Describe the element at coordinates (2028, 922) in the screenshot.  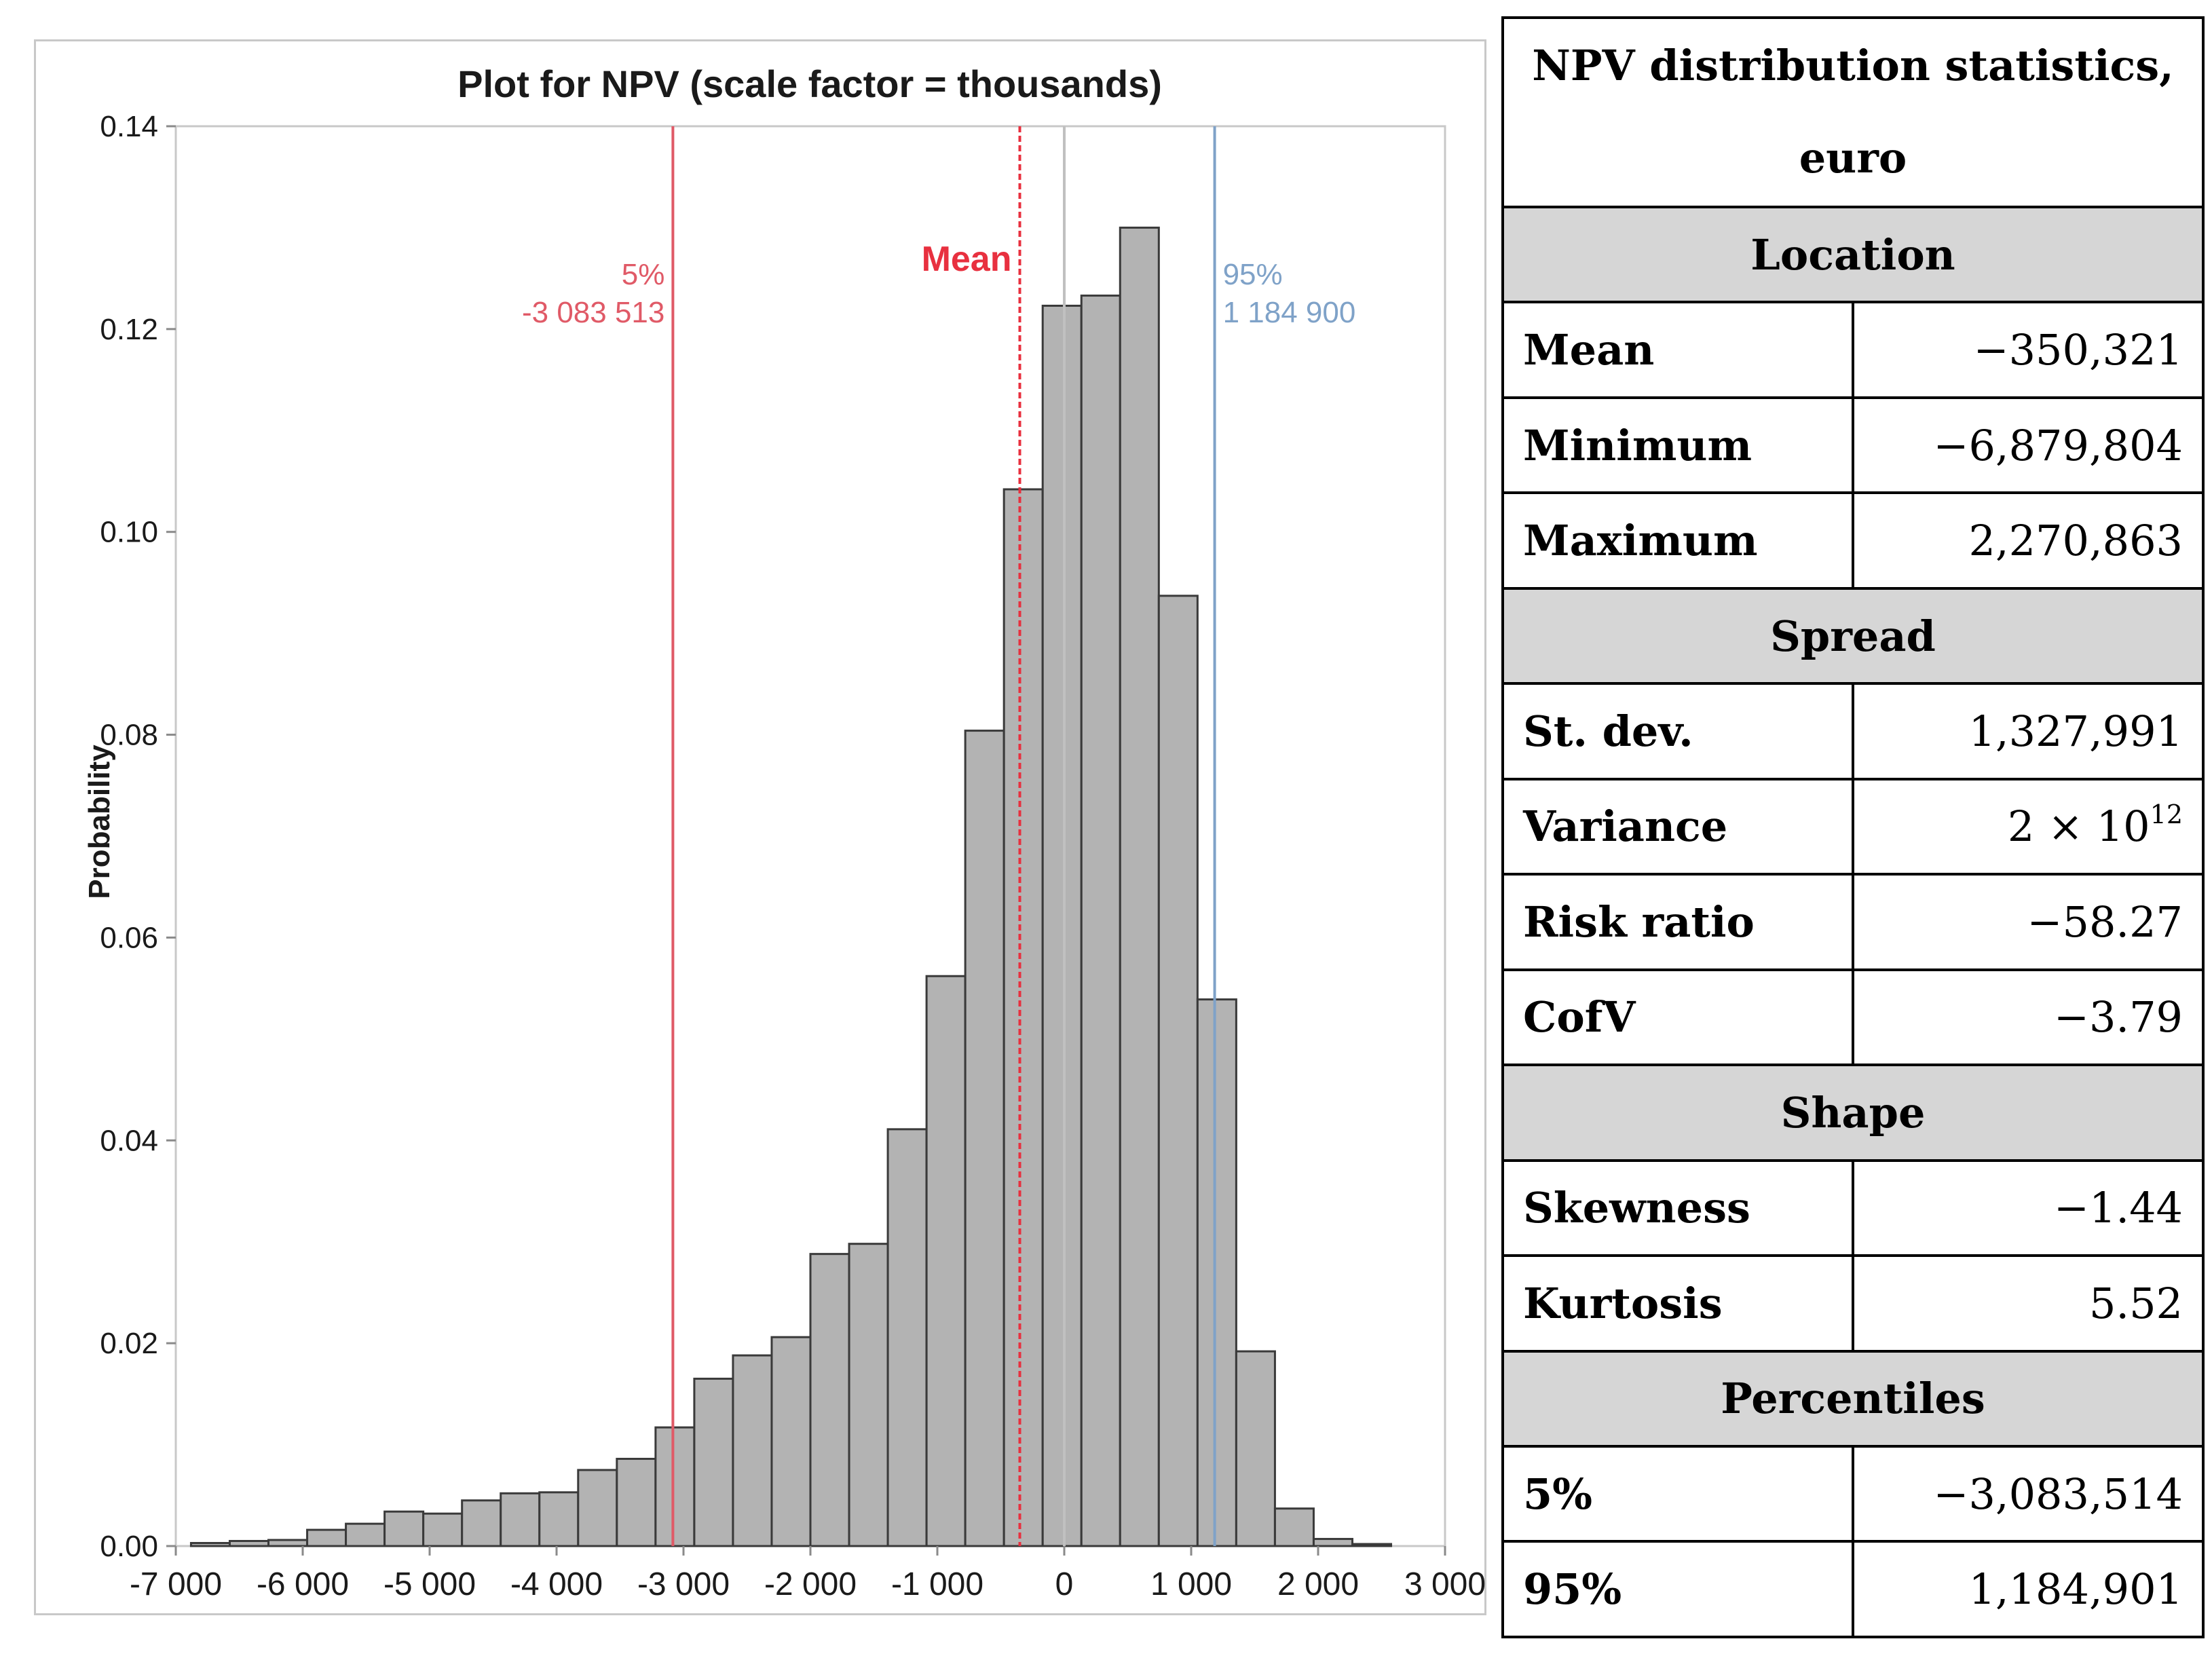
I see `row-value-risk-ratio: −58.27` at that location.